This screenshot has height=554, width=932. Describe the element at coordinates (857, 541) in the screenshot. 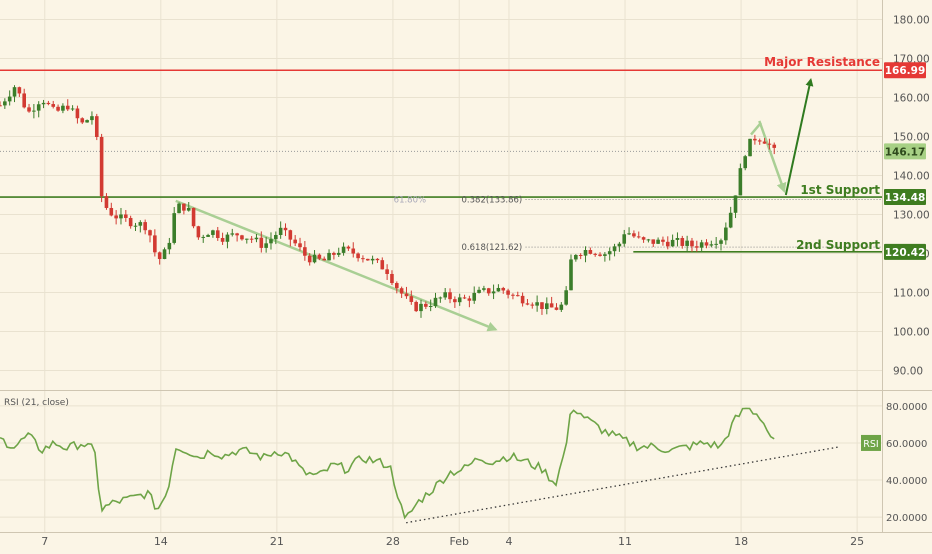

I see `time-tick-label: 25` at that location.